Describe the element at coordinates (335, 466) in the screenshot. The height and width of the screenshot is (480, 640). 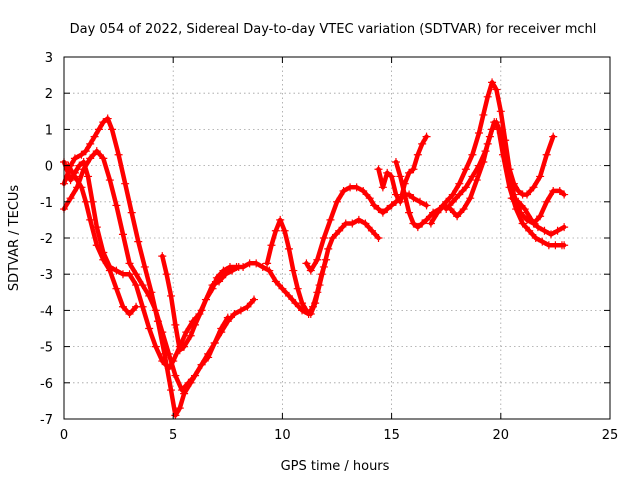
I see `x-axis-label: GPS time / hours` at that location.